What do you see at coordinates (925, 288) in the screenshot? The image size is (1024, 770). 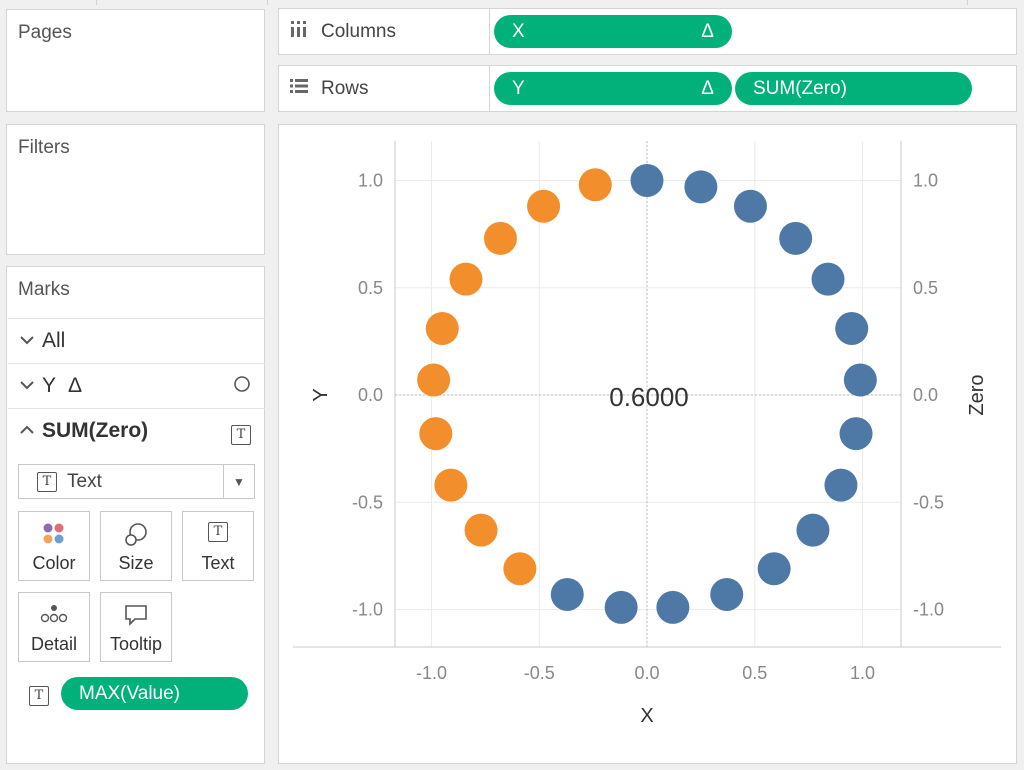 I see `zero-tick-label: 0.5` at bounding box center [925, 288].